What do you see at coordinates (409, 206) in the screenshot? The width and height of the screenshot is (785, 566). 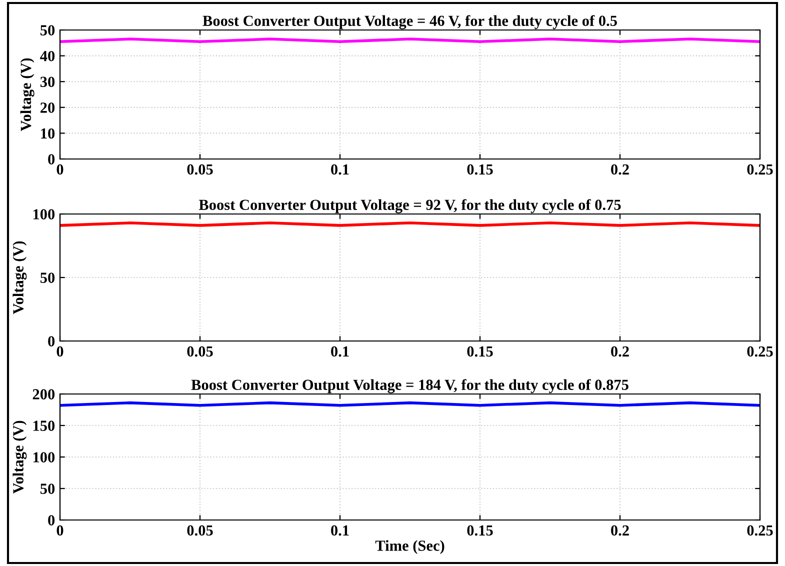 I see `chart-title: Boost Converter Output Voltage = 92 V, for the duty cycle of 0.75` at bounding box center [409, 206].